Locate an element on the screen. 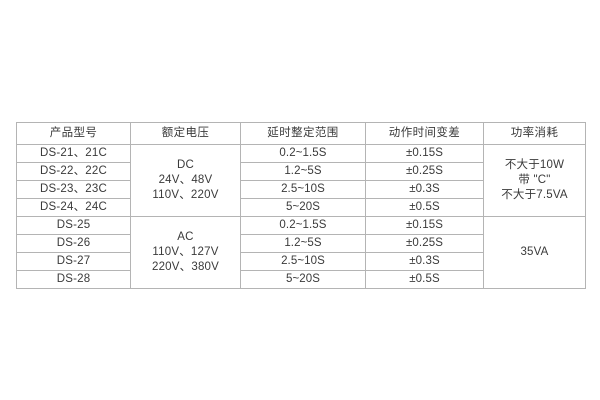 The image size is (600, 400). power-line: 35VA is located at coordinates (534, 252).